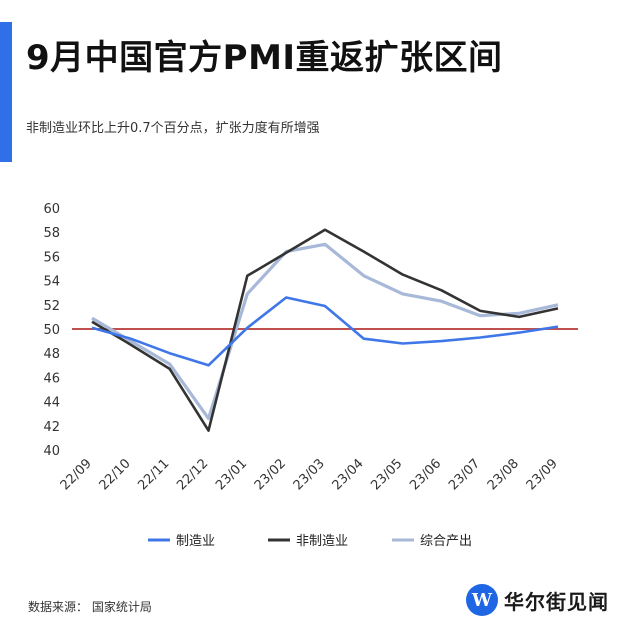 The image size is (640, 640). What do you see at coordinates (195, 541) in the screenshot?
I see `legend-label-manufacturing: 制造业` at bounding box center [195, 541].